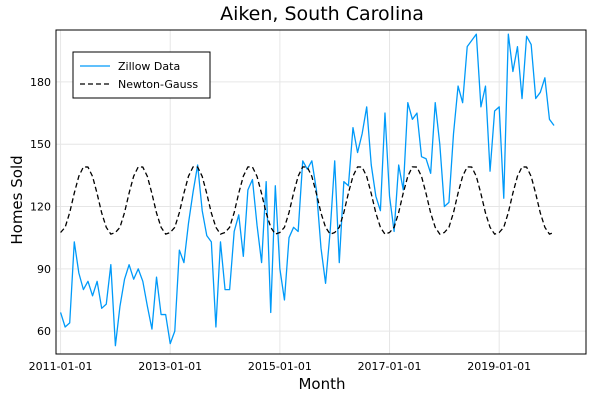  Describe the element at coordinates (44, 331) in the screenshot. I see `y-tick-label: 60` at that location.